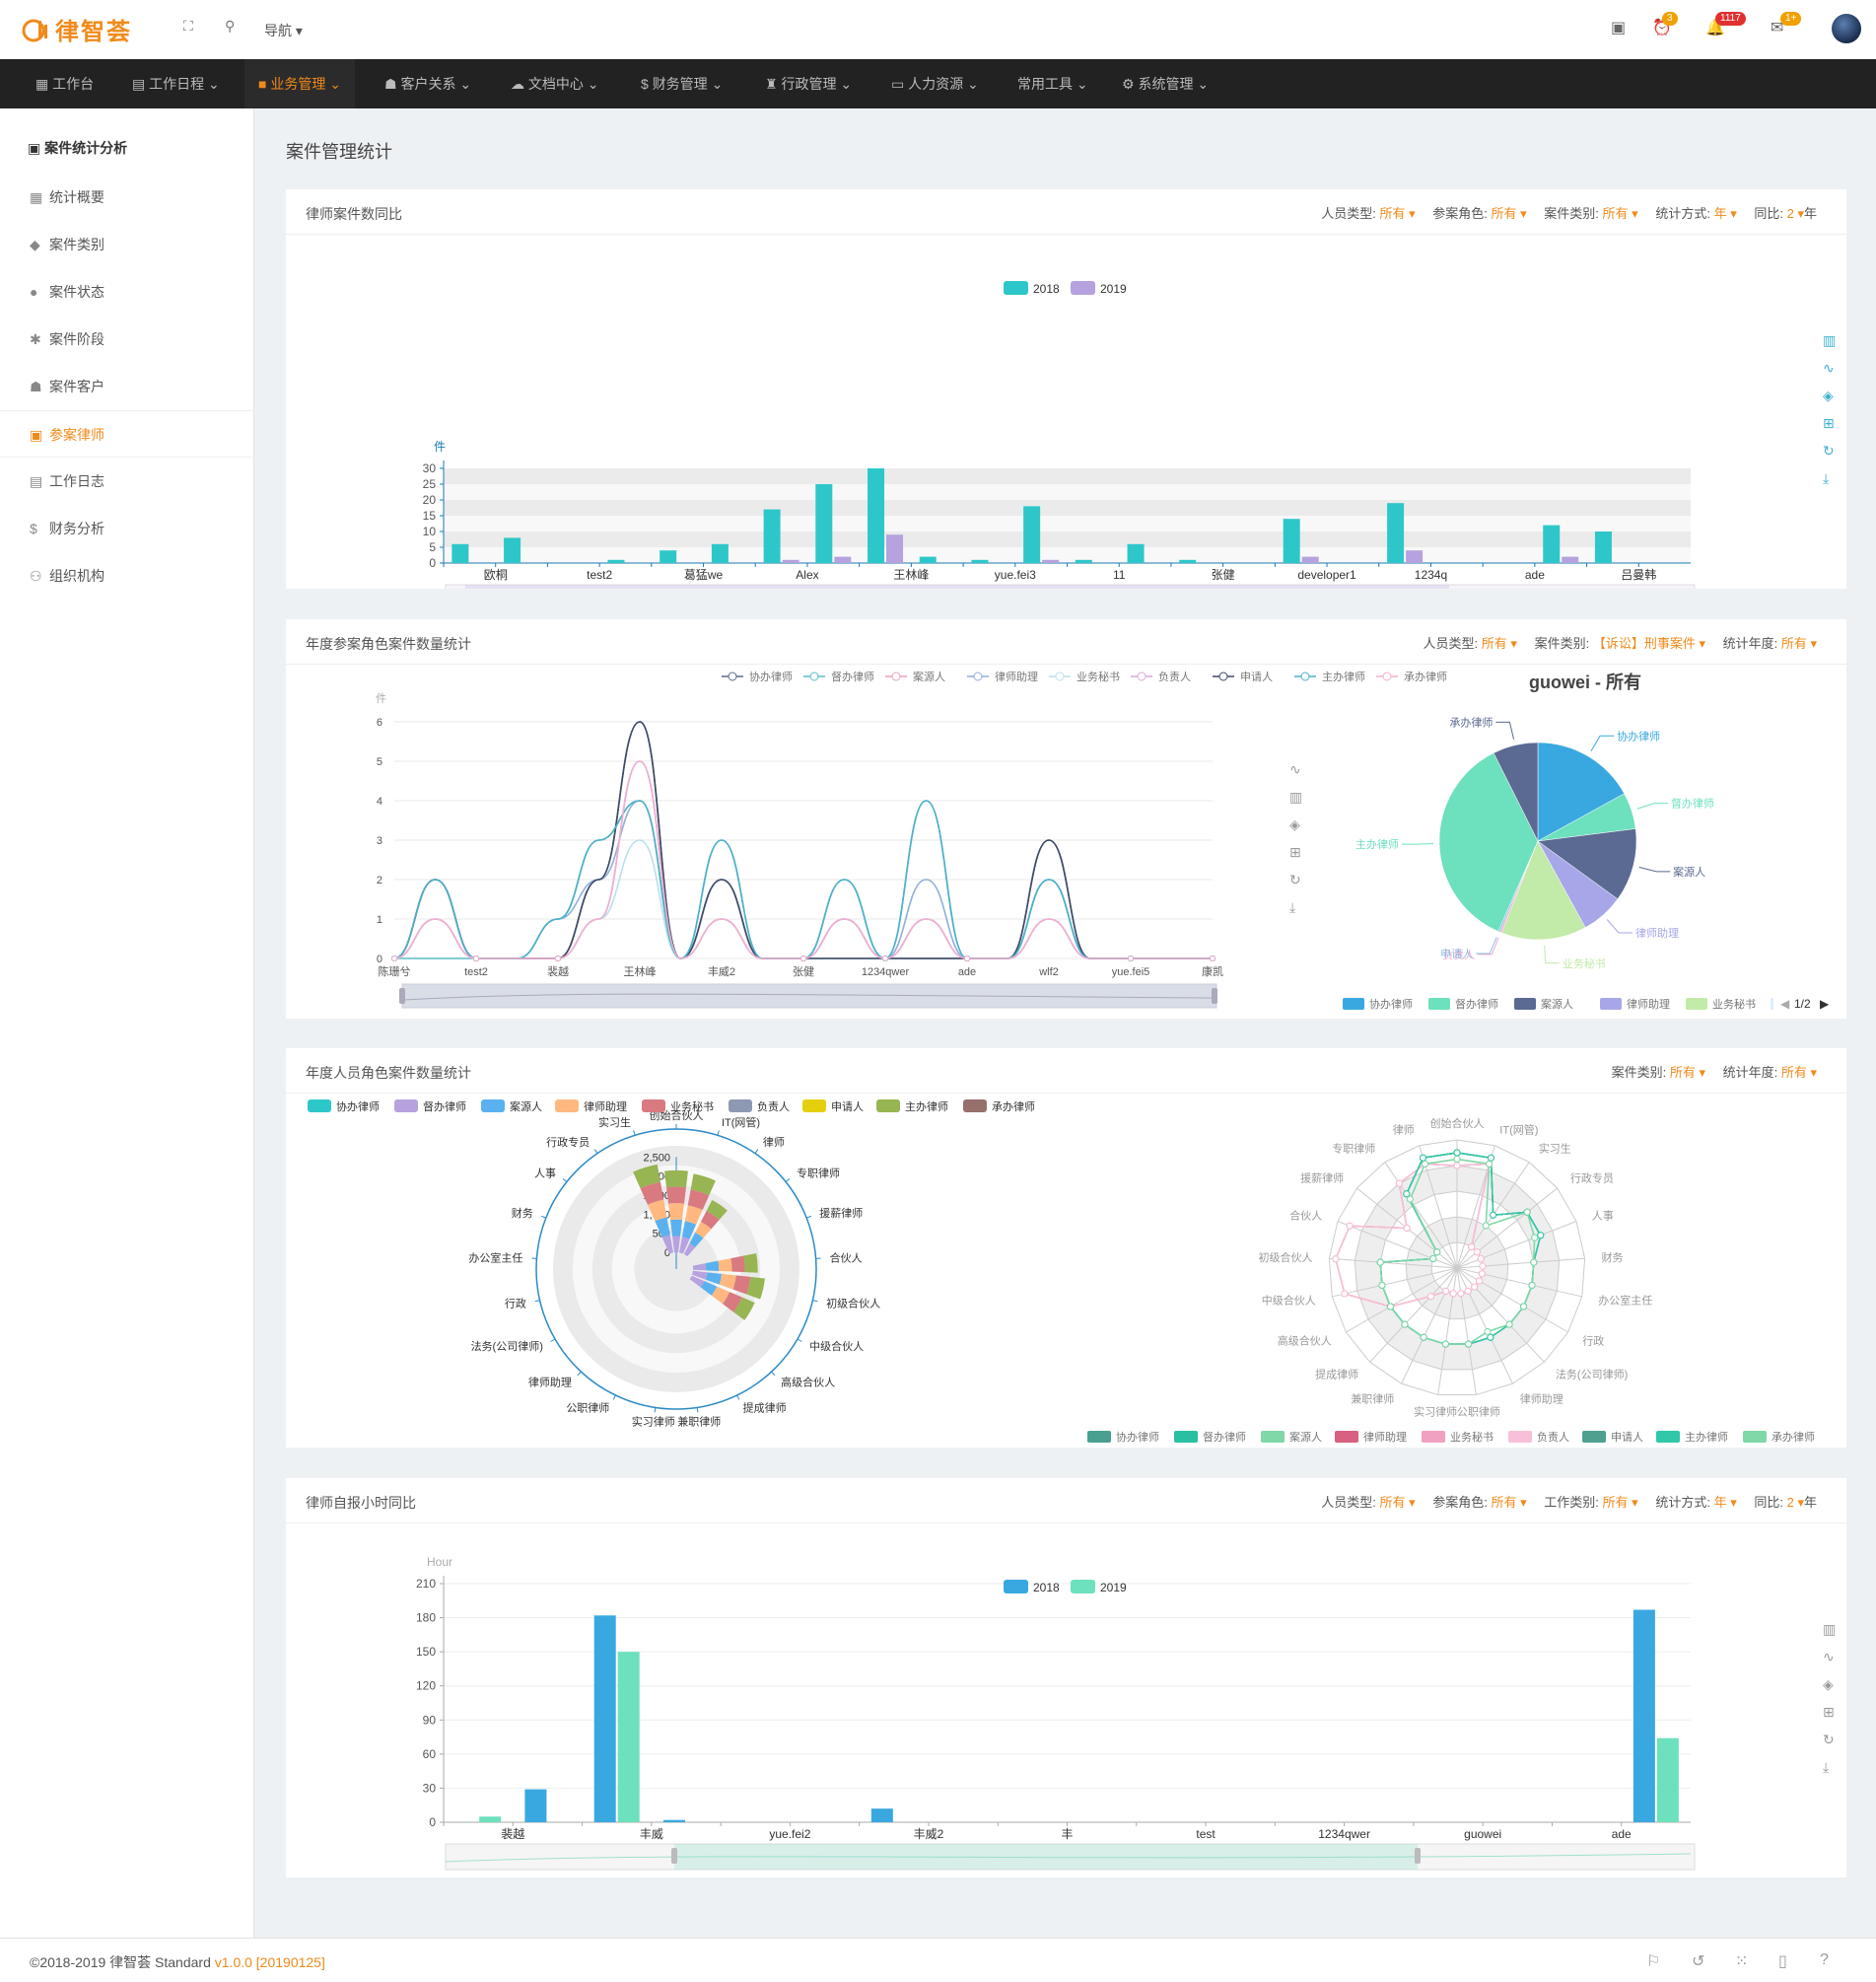 Image resolution: width=1876 pixels, height=1982 pixels. I want to click on sidebar-item-label: 财务分析, so click(76, 528).